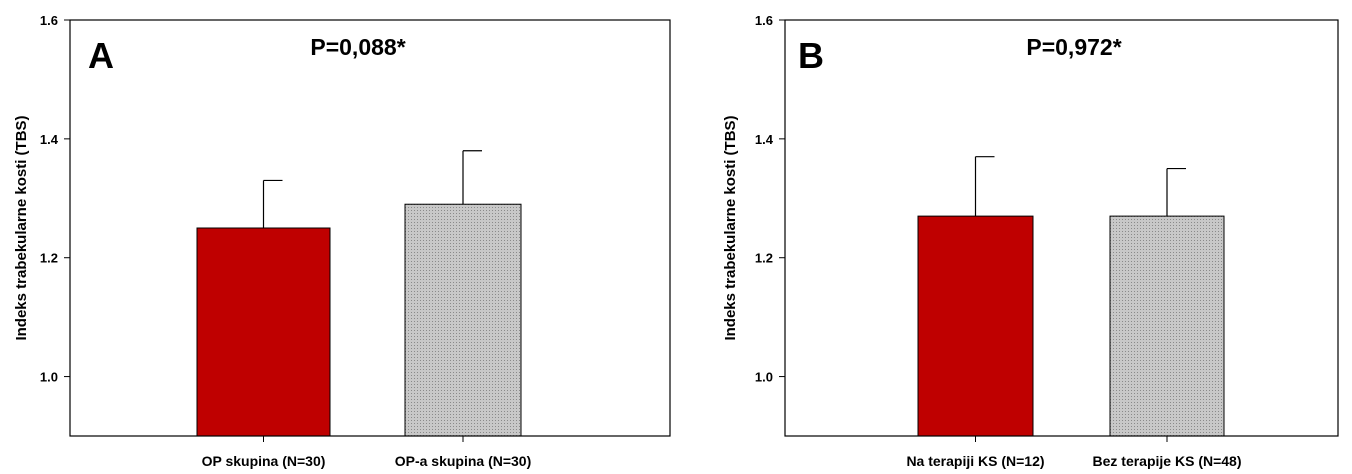 This screenshot has width=1352, height=474. What do you see at coordinates (463, 461) in the screenshot?
I see `x-tick-label-2: OP-a skupina (N=30)` at bounding box center [463, 461].